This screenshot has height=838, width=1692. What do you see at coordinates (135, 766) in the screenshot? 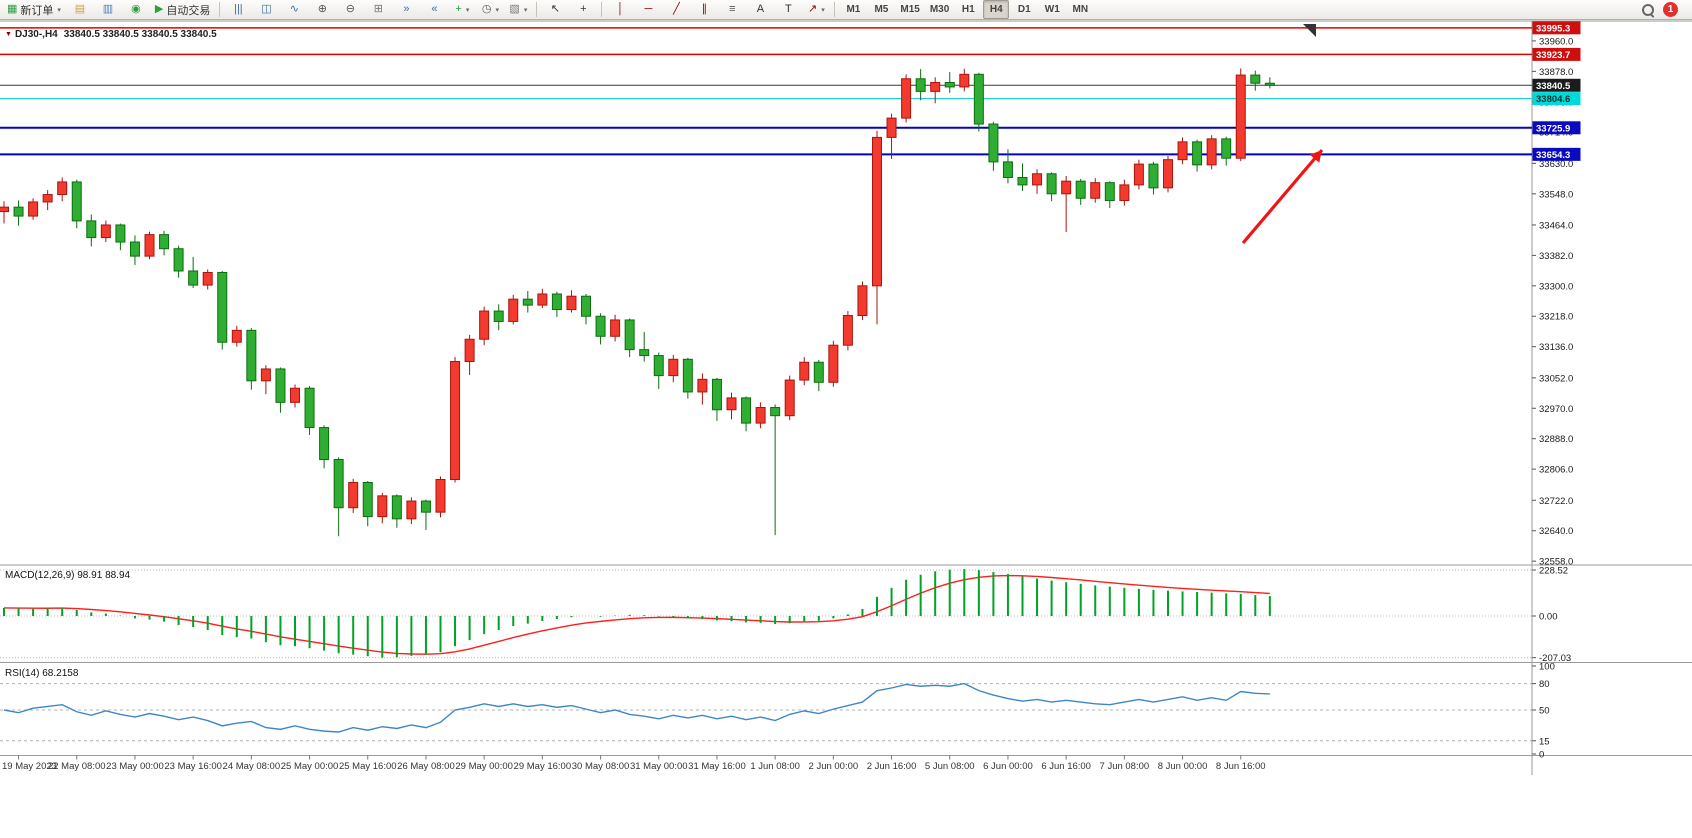
I see `time-axis-label: 23 May 00:00` at bounding box center [135, 766].